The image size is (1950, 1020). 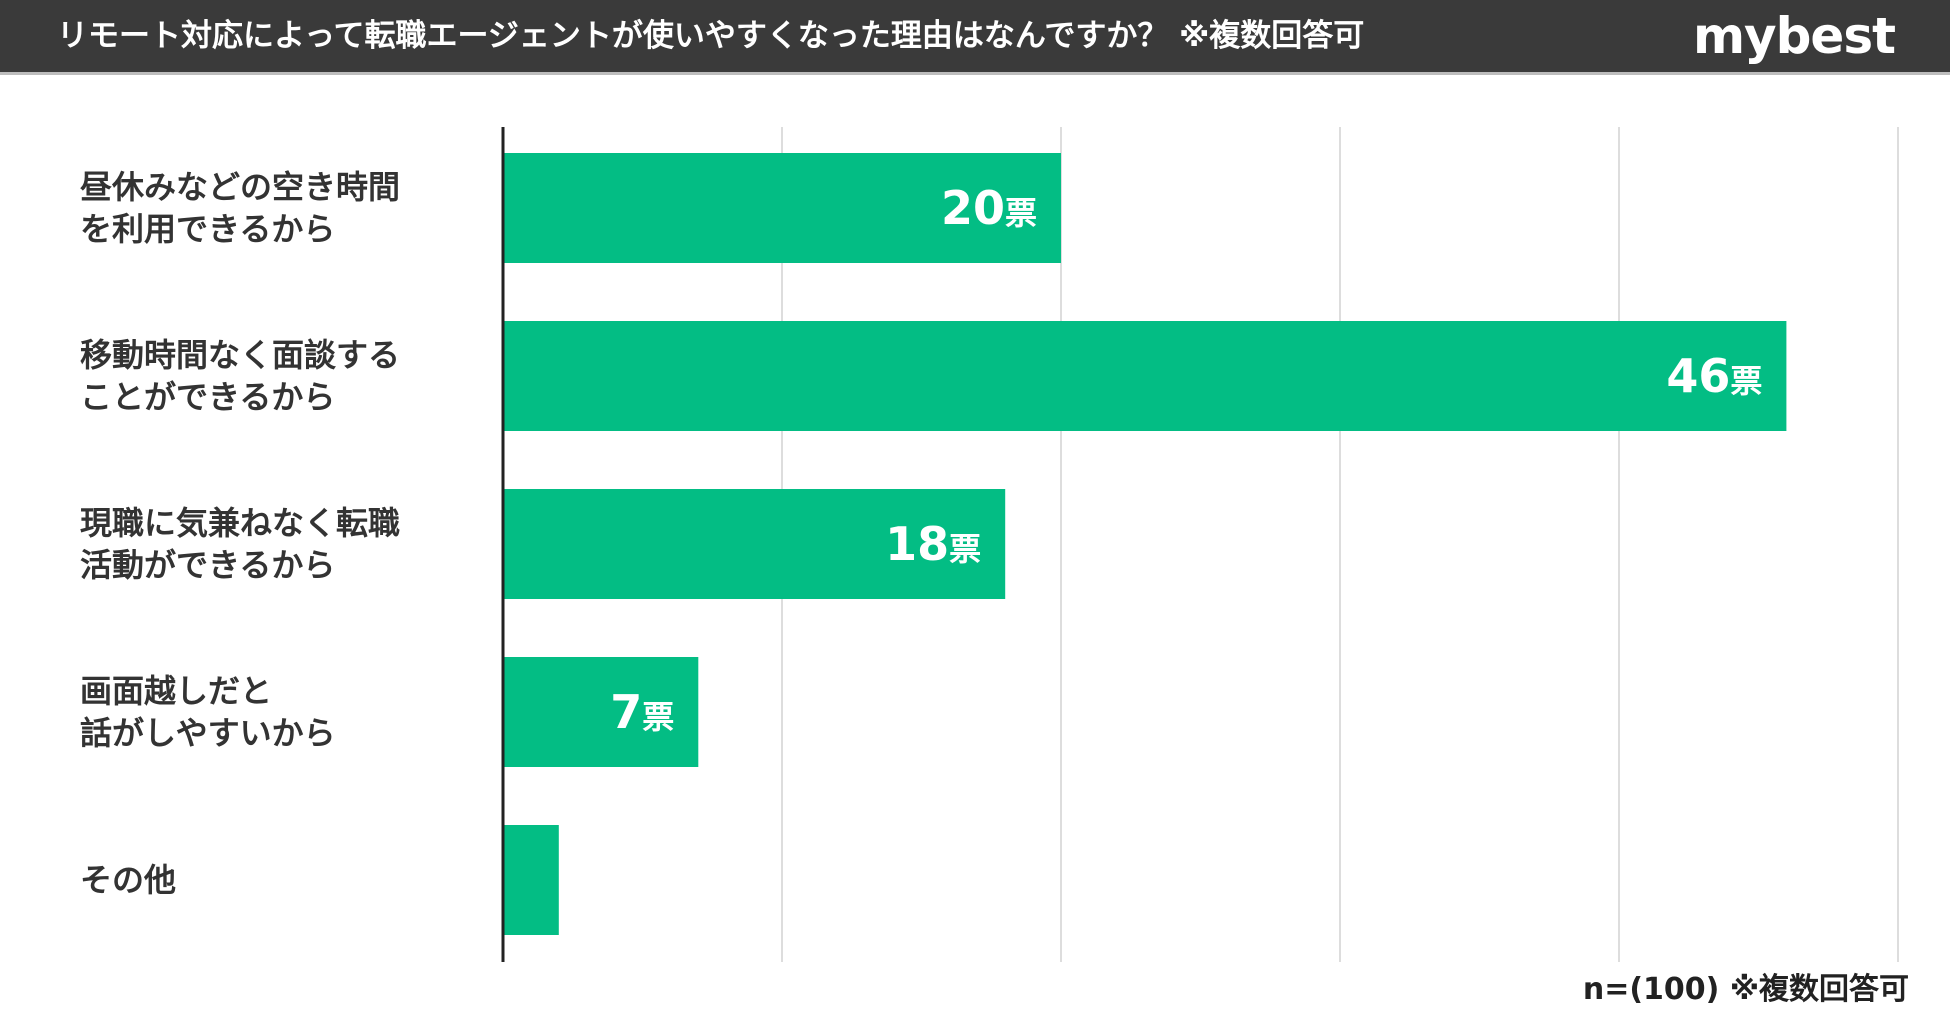 What do you see at coordinates (1745, 989) in the screenshot?
I see `sample-size-note: n=(100) ※複数回答可` at bounding box center [1745, 989].